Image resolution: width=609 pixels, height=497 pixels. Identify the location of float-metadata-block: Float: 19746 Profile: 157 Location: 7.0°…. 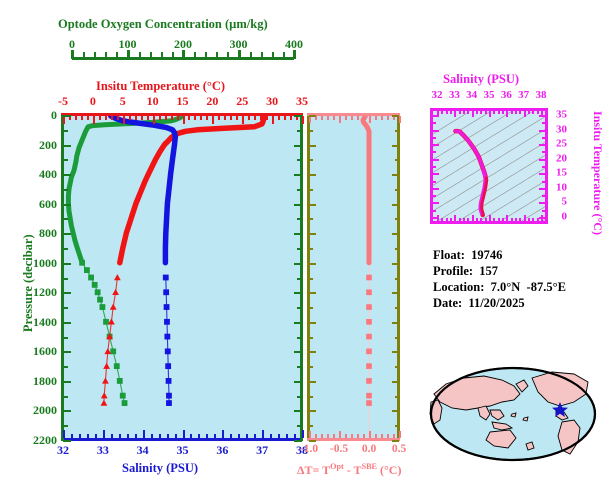
(499, 279).